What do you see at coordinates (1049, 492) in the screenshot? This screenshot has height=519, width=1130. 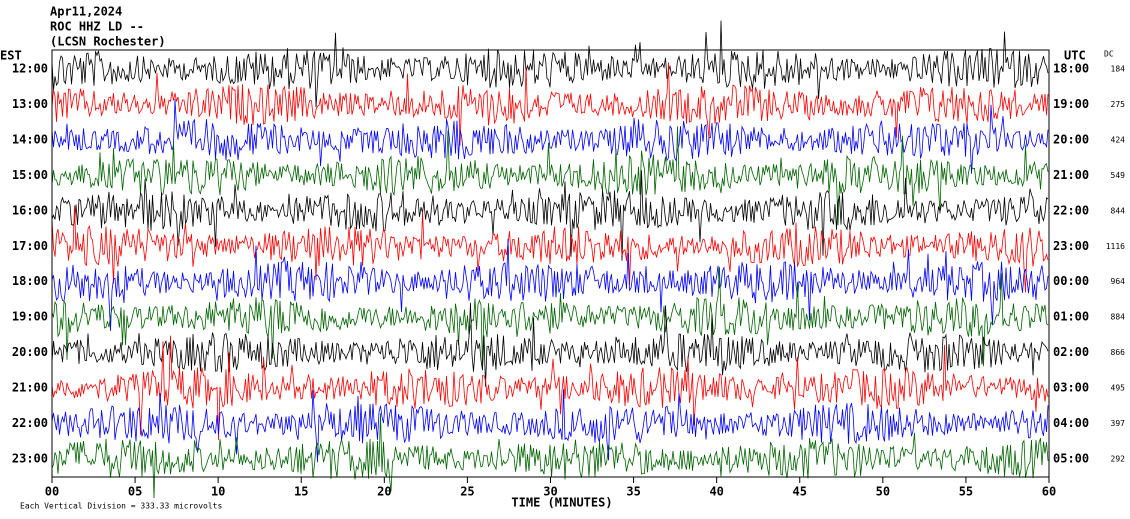 I see `x-tick-label: 60` at bounding box center [1049, 492].